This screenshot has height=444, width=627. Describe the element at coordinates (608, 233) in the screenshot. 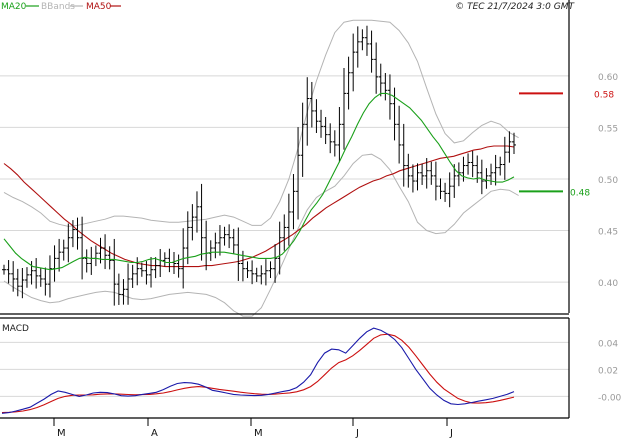

I see `price-y-tick: 0.45` at that location.